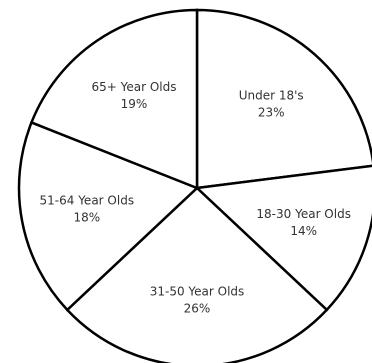 The height and width of the screenshot is (363, 372). I want to click on slice-percent-65-year-olds: 19%, so click(134, 104).